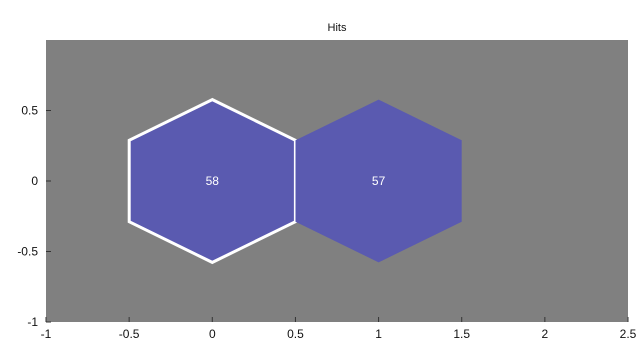 Image resolution: width=644 pixels, height=356 pixels. I want to click on x-tick-label: 2.5, so click(628, 334).